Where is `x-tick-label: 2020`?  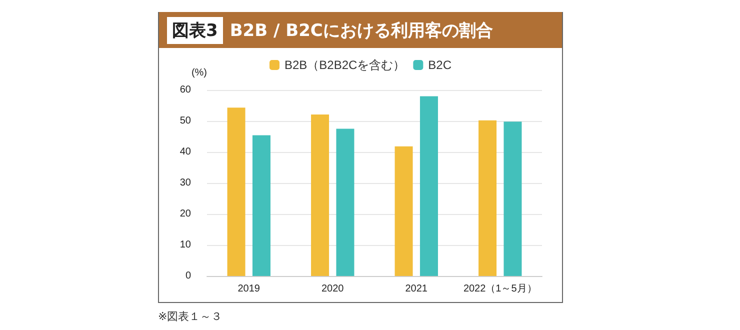
x-tick-label: 2020 is located at coordinates (333, 289).